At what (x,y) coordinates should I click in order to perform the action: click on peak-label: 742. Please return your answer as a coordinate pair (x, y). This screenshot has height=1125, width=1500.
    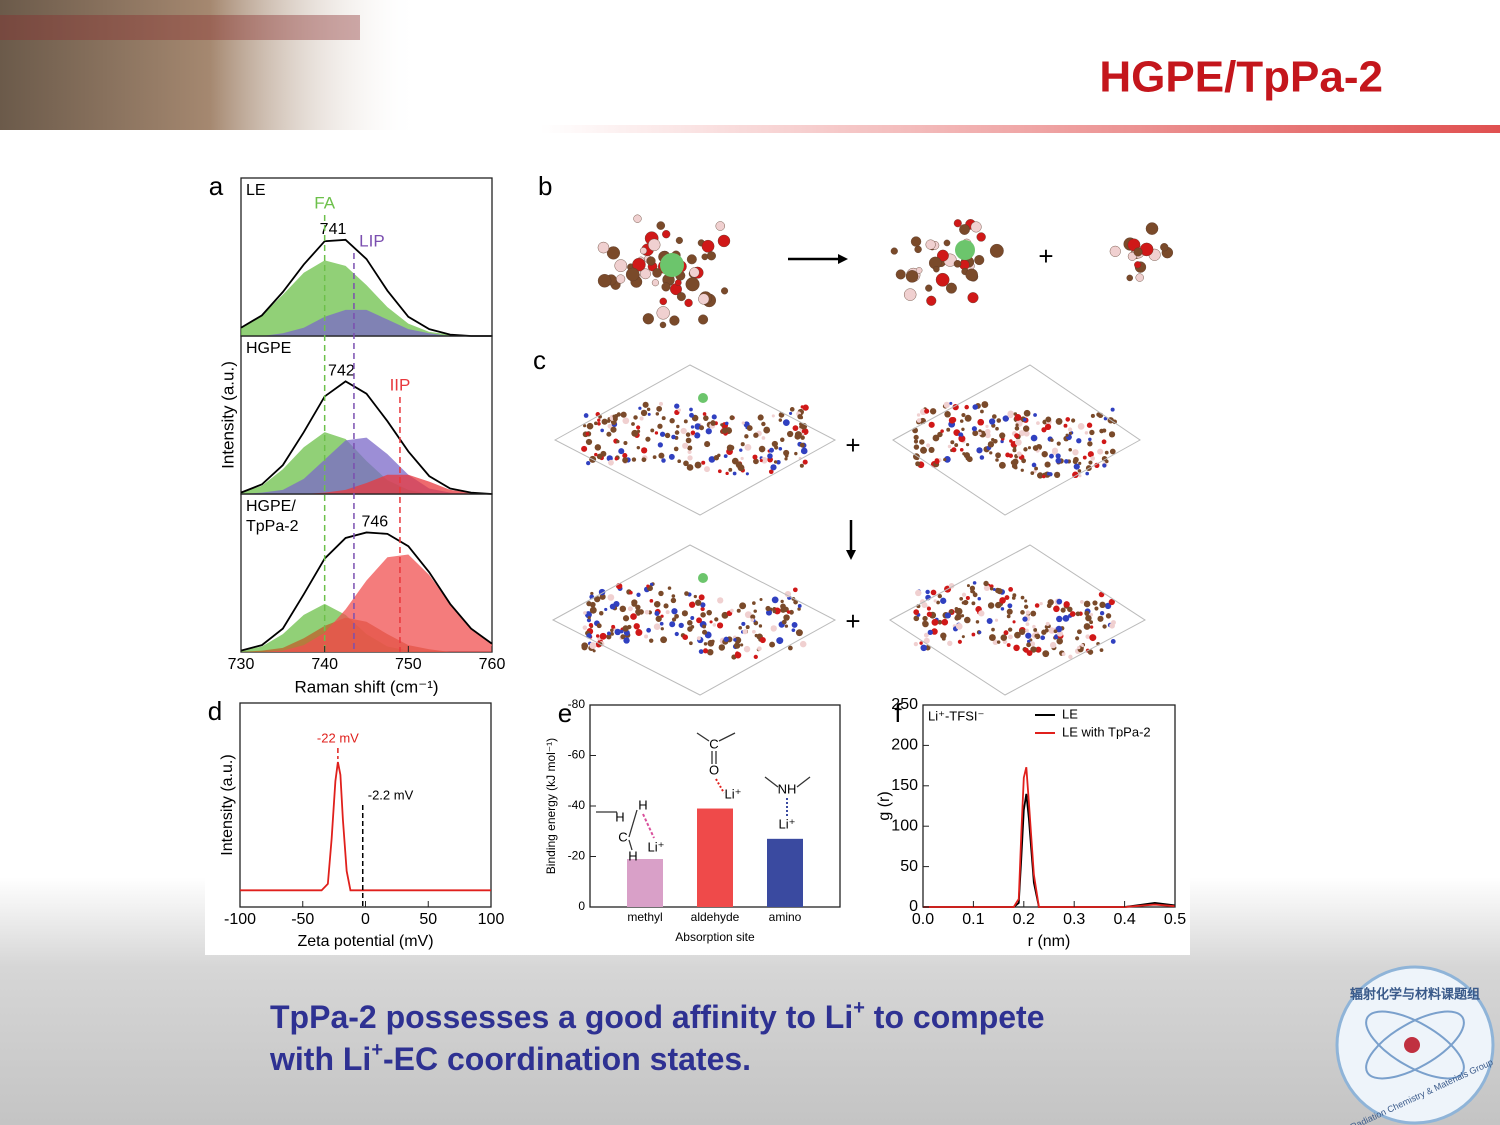
    Looking at the image, I should click on (341, 371).